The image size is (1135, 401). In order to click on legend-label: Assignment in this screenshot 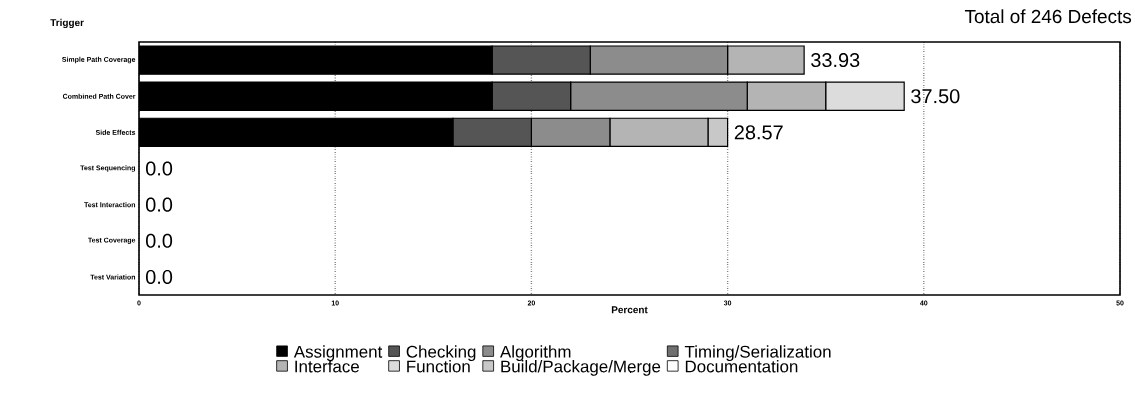, I will do `click(338, 353)`.